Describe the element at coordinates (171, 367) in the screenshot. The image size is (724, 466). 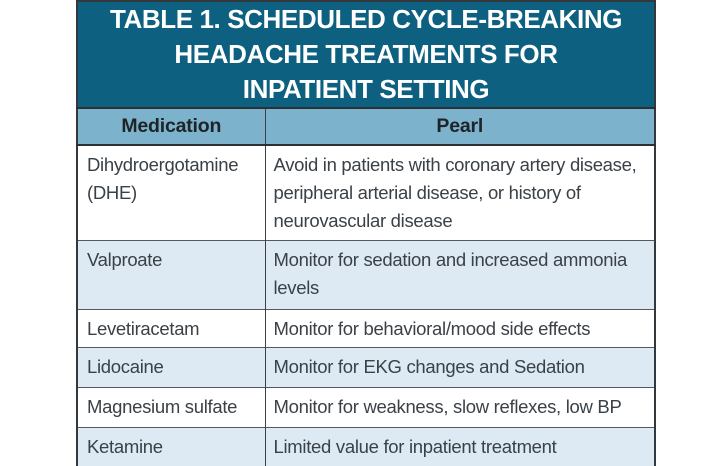
I see `medication-cell: Lidocaine` at that location.